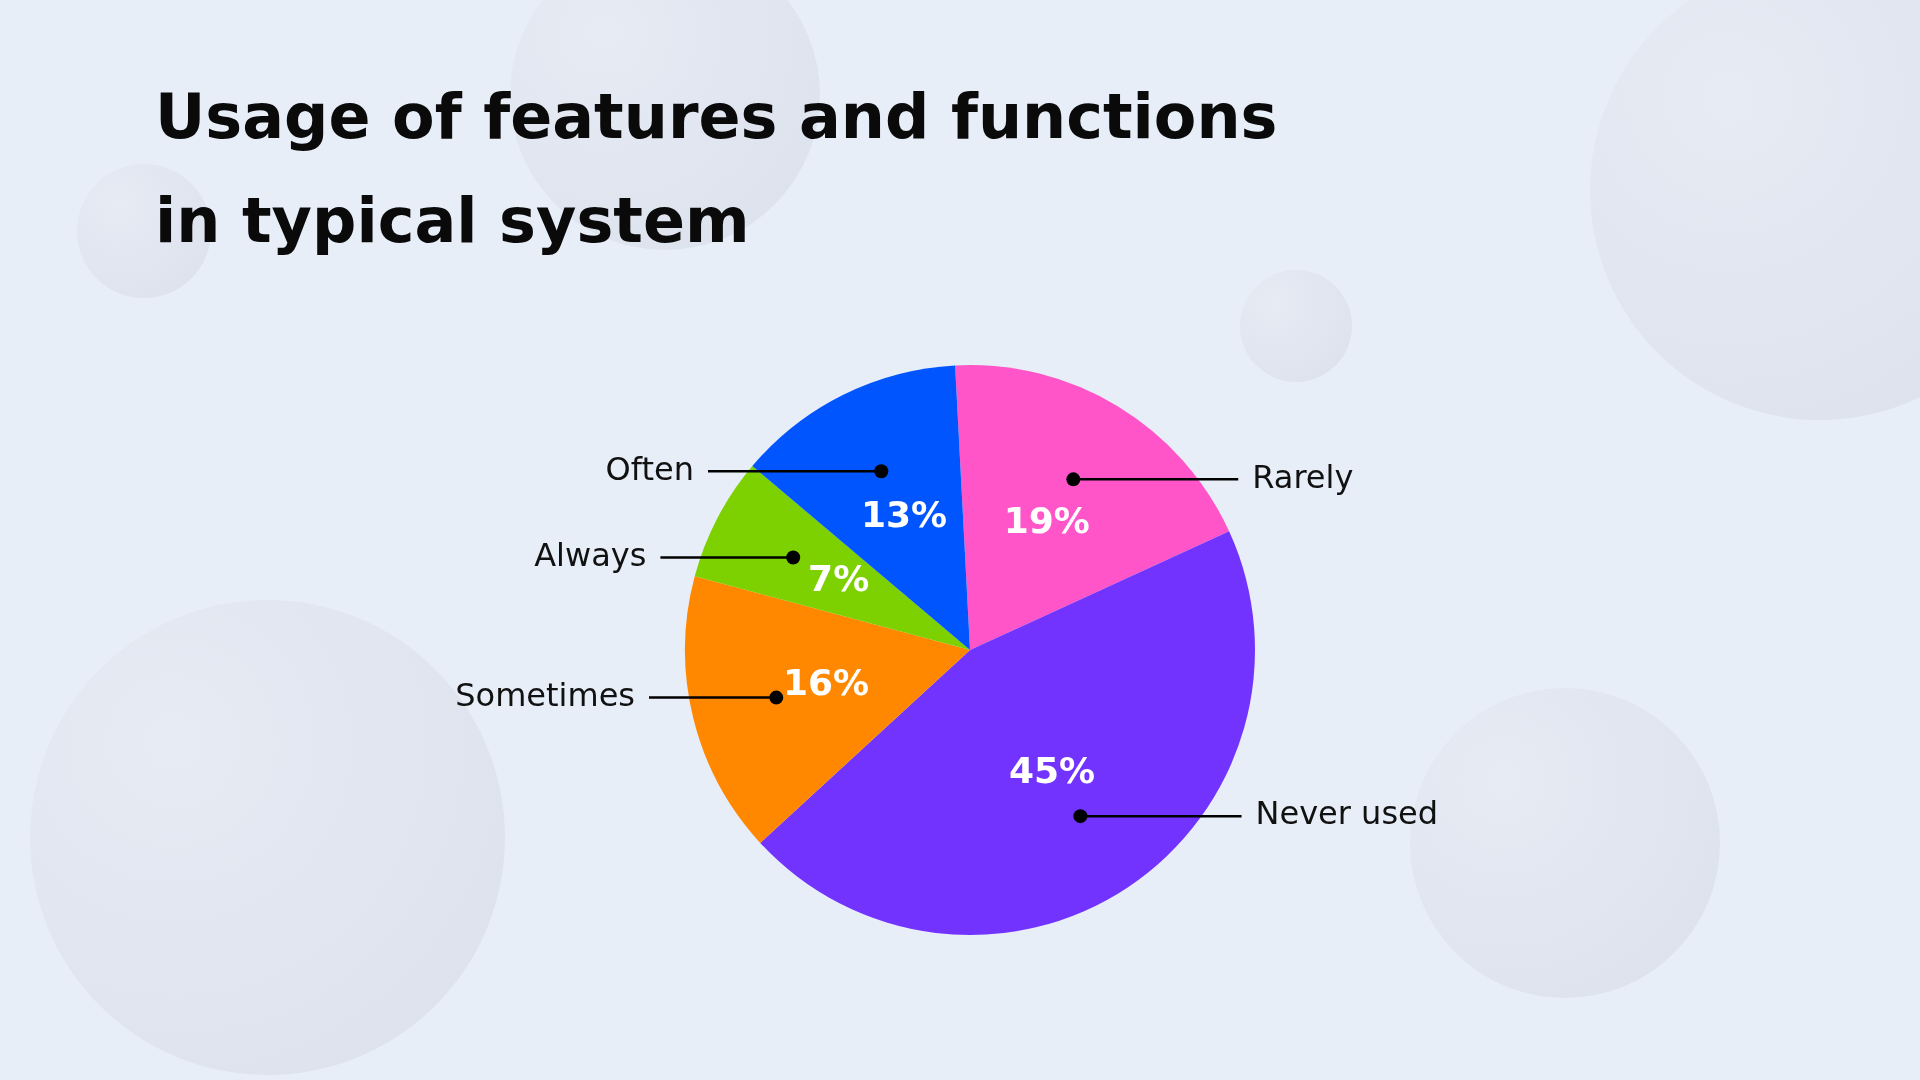  What do you see at coordinates (839, 578) in the screenshot?
I see `data-label: 7%` at bounding box center [839, 578].